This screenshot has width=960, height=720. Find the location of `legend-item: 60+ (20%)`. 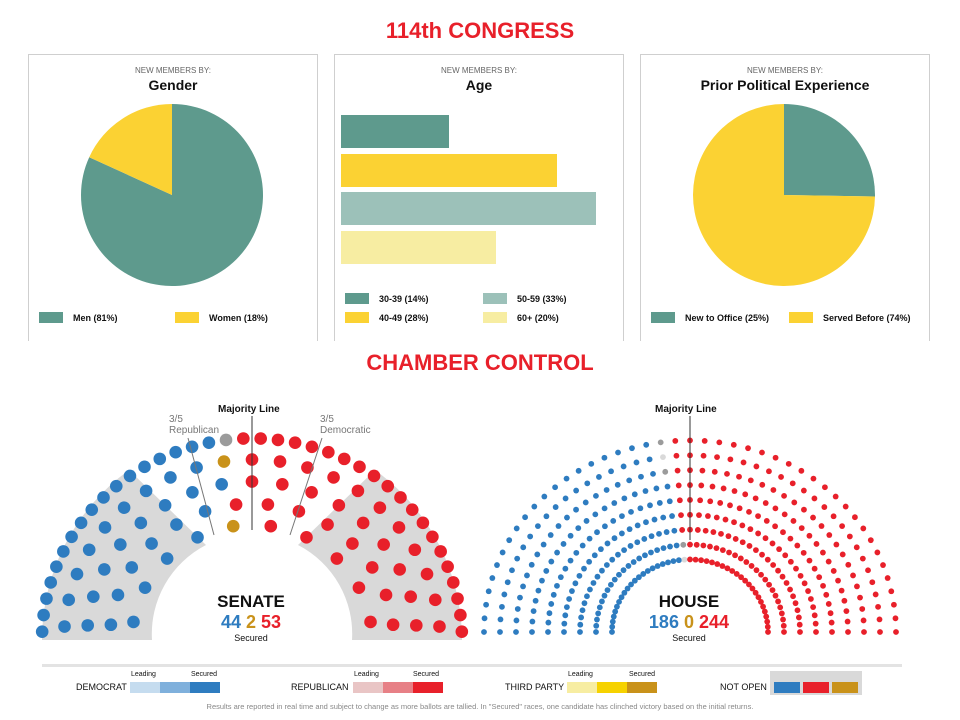

legend-item: 60+ (20%) is located at coordinates (521, 317).